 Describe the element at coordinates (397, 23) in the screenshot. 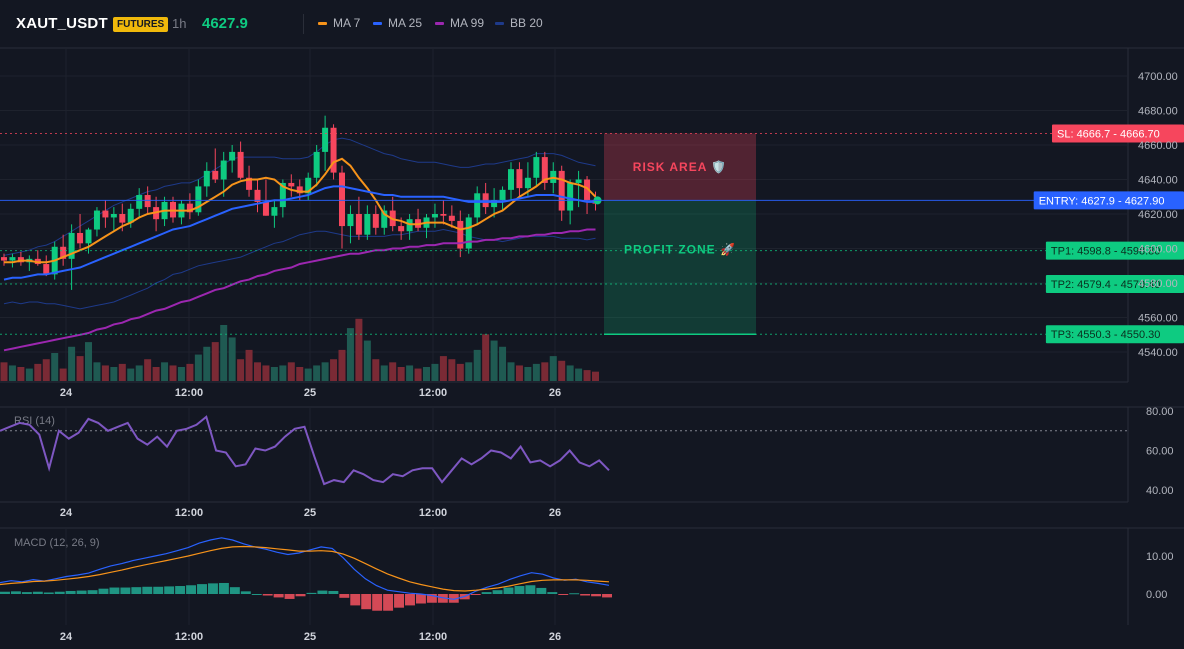

I see `legend-ma25: MA 25` at that location.